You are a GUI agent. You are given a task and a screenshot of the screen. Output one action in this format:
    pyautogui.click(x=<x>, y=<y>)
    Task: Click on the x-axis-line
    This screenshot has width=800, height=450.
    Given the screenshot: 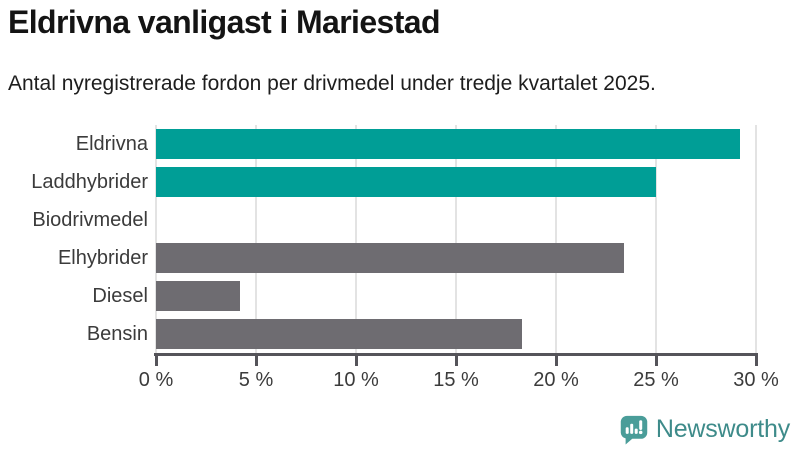 What is the action you would take?
    pyautogui.click(x=456, y=354)
    